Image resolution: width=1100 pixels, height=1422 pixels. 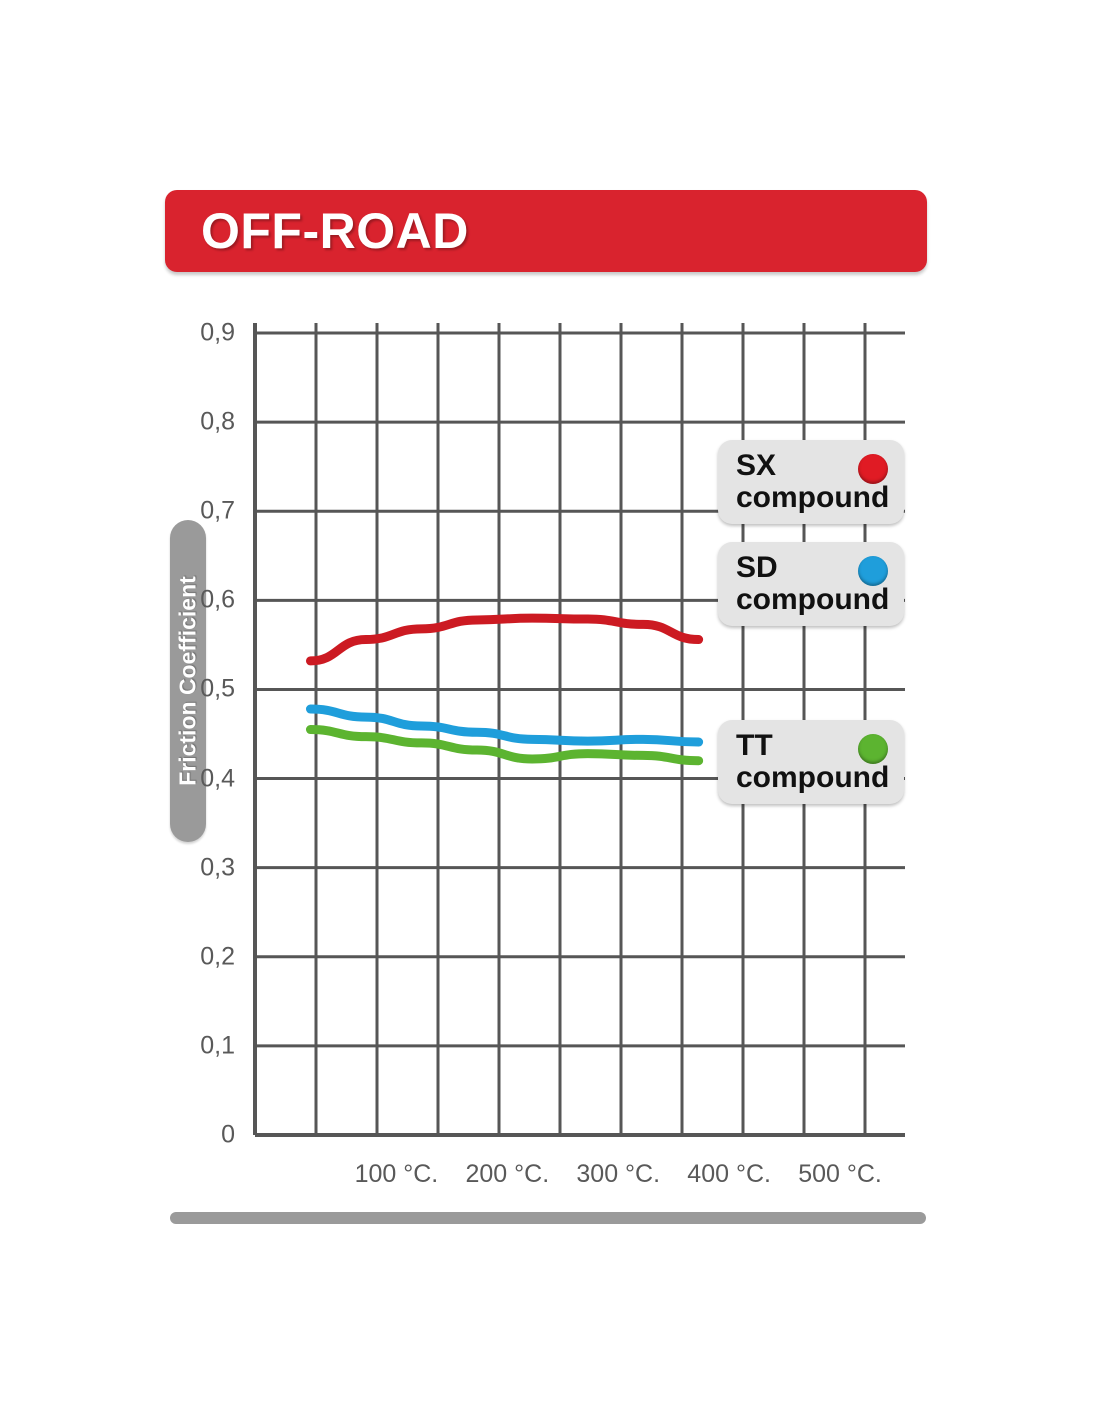 I want to click on y-tick-label: 0,7, so click(x=217, y=510).